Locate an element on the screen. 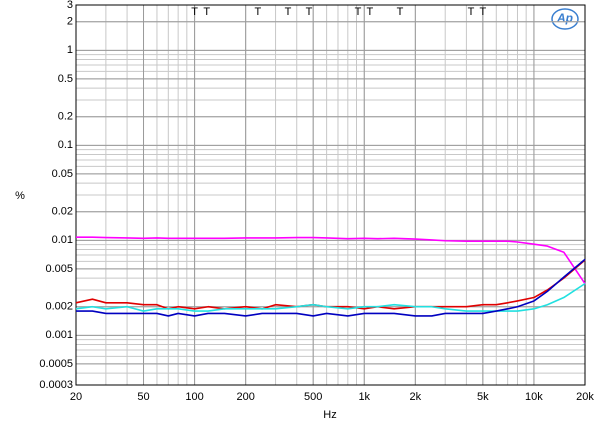 The image size is (600, 430). y-tick-label: 0.2 is located at coordinates (65, 117).